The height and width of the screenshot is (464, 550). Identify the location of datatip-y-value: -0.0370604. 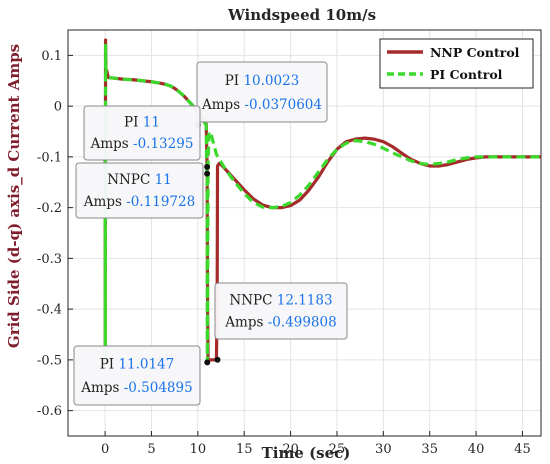
(283, 105).